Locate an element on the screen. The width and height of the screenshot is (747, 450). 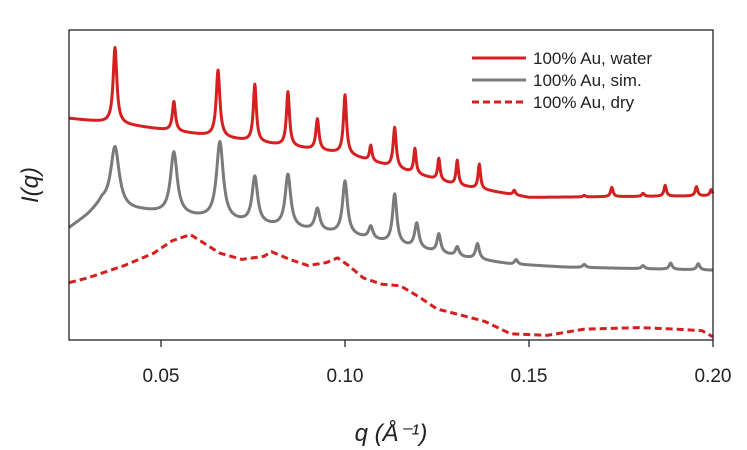
legend-label: 100% Au, water is located at coordinates (592, 58).